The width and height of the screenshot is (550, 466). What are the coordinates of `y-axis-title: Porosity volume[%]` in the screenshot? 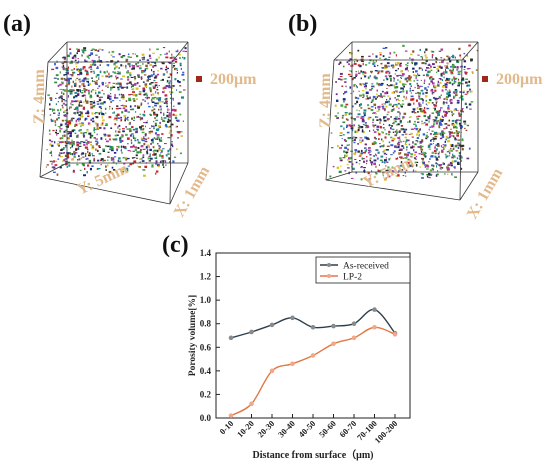 It's located at (193, 335).